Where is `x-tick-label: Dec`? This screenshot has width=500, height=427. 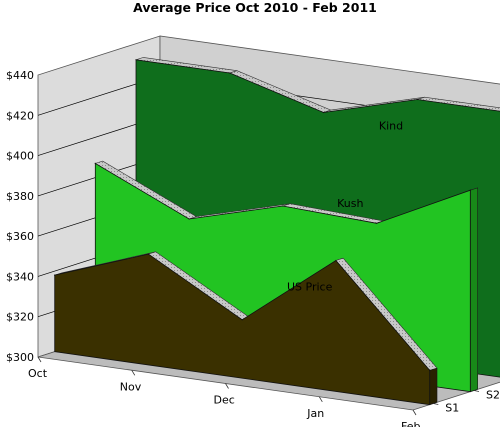
x-tick-label: Dec is located at coordinates (224, 400).